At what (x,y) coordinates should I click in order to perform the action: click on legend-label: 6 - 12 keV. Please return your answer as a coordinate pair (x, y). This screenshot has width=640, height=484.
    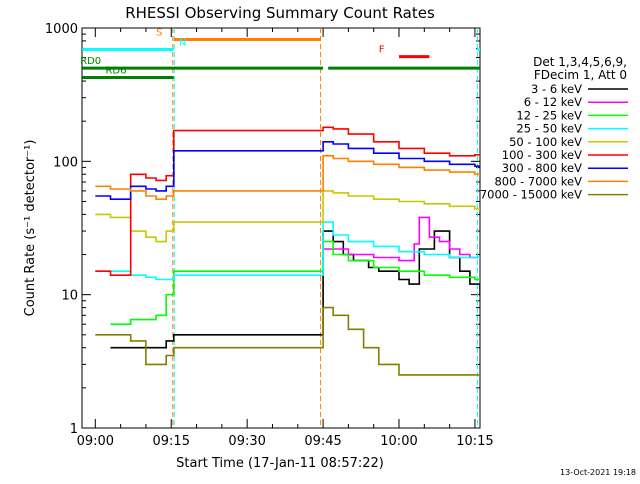
    Looking at the image, I should click on (553, 102).